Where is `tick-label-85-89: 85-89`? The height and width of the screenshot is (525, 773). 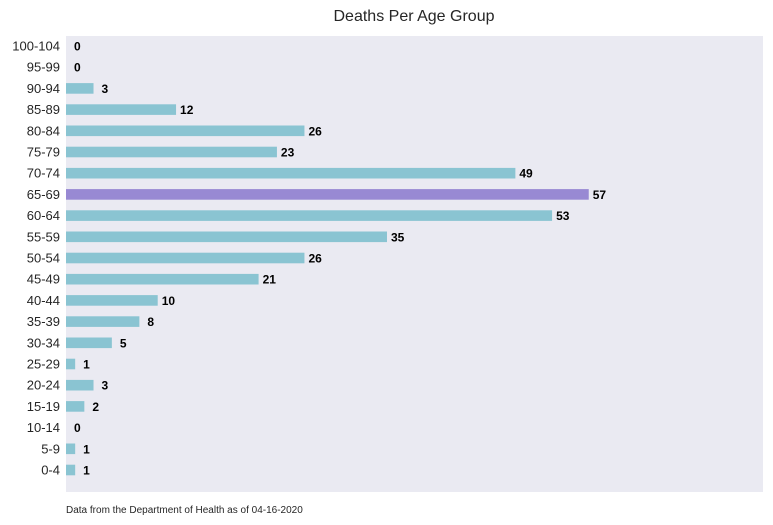 tick-label-85-89: 85-89 is located at coordinates (43, 109).